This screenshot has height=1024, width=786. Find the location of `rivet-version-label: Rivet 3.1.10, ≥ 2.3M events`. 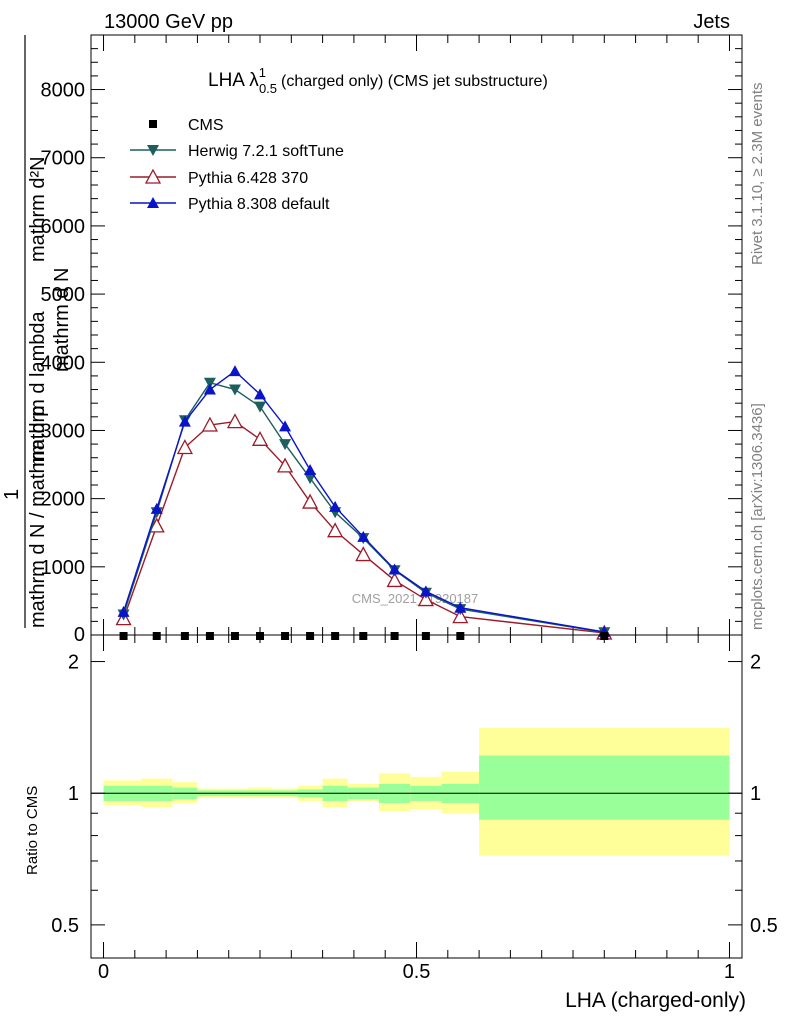

rivet-version-label: Rivet 3.1.10, ≥ 2.3M events is located at coordinates (757, 174).